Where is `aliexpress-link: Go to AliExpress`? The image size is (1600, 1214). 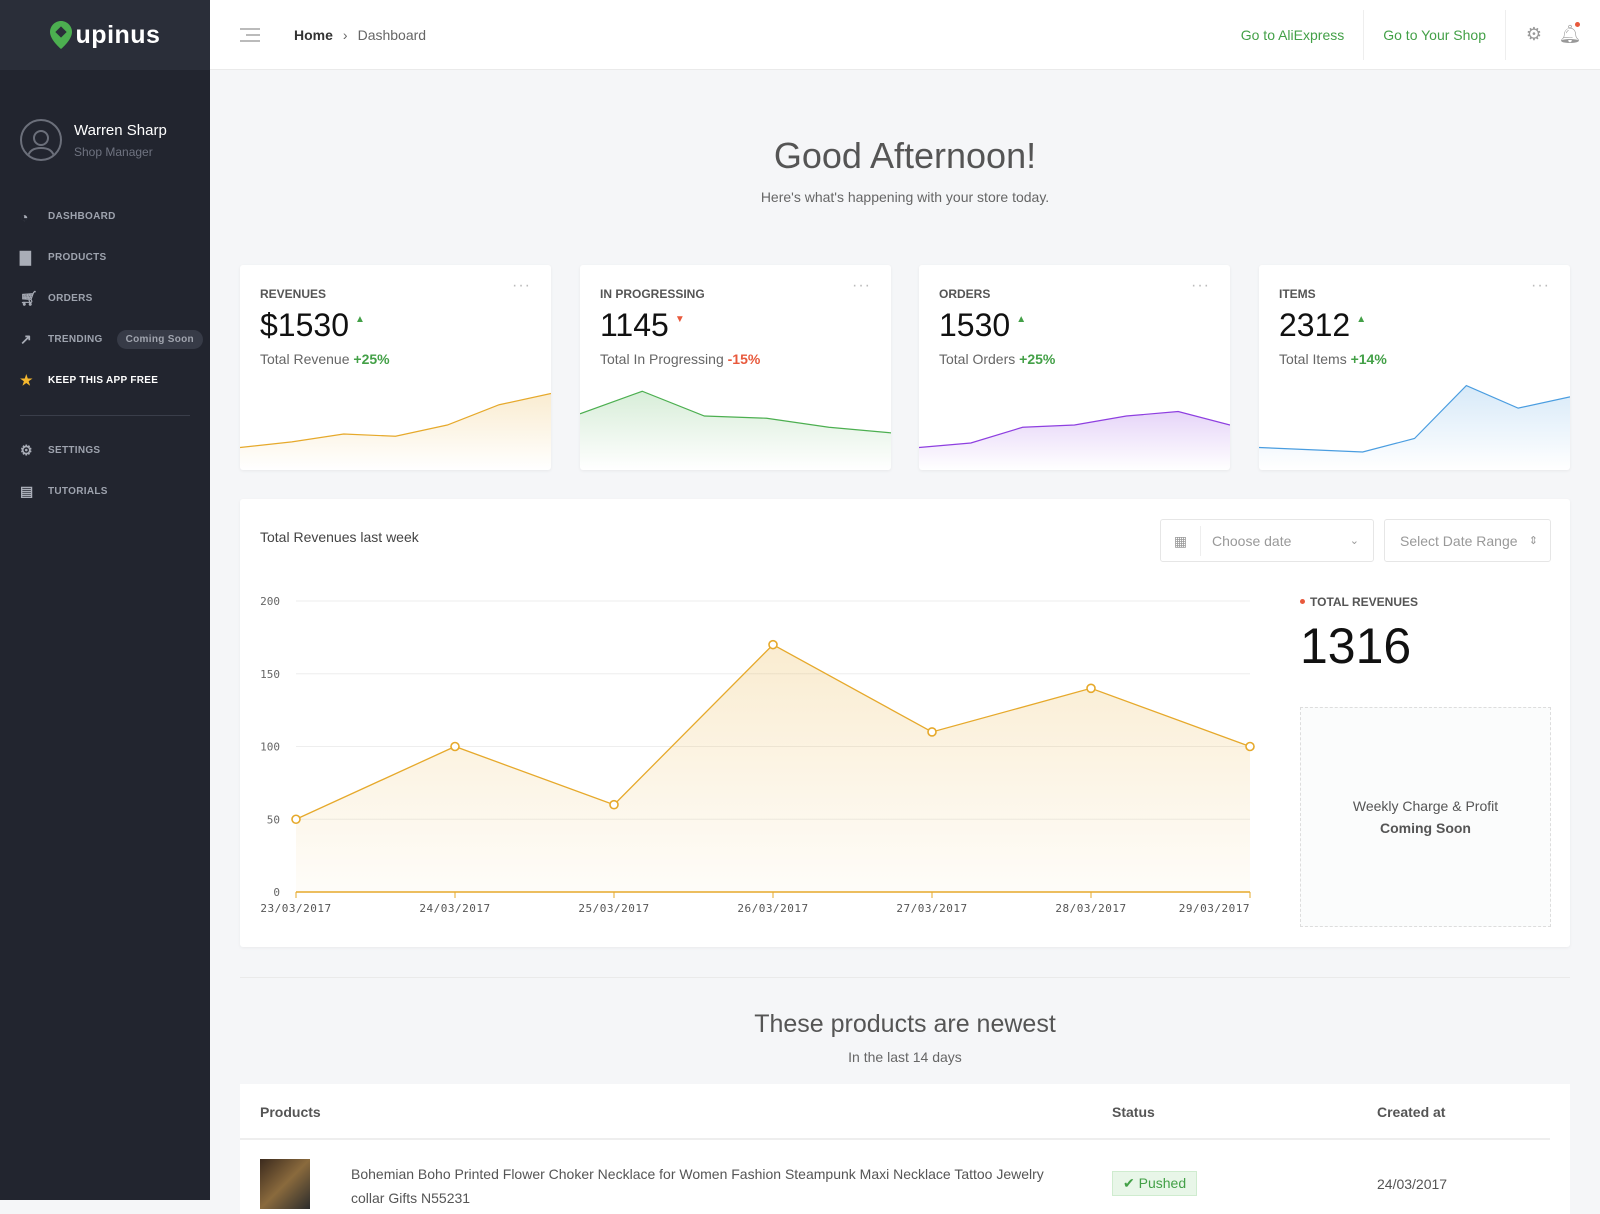
aliexpress-link: Go to AliExpress is located at coordinates (1293, 34).